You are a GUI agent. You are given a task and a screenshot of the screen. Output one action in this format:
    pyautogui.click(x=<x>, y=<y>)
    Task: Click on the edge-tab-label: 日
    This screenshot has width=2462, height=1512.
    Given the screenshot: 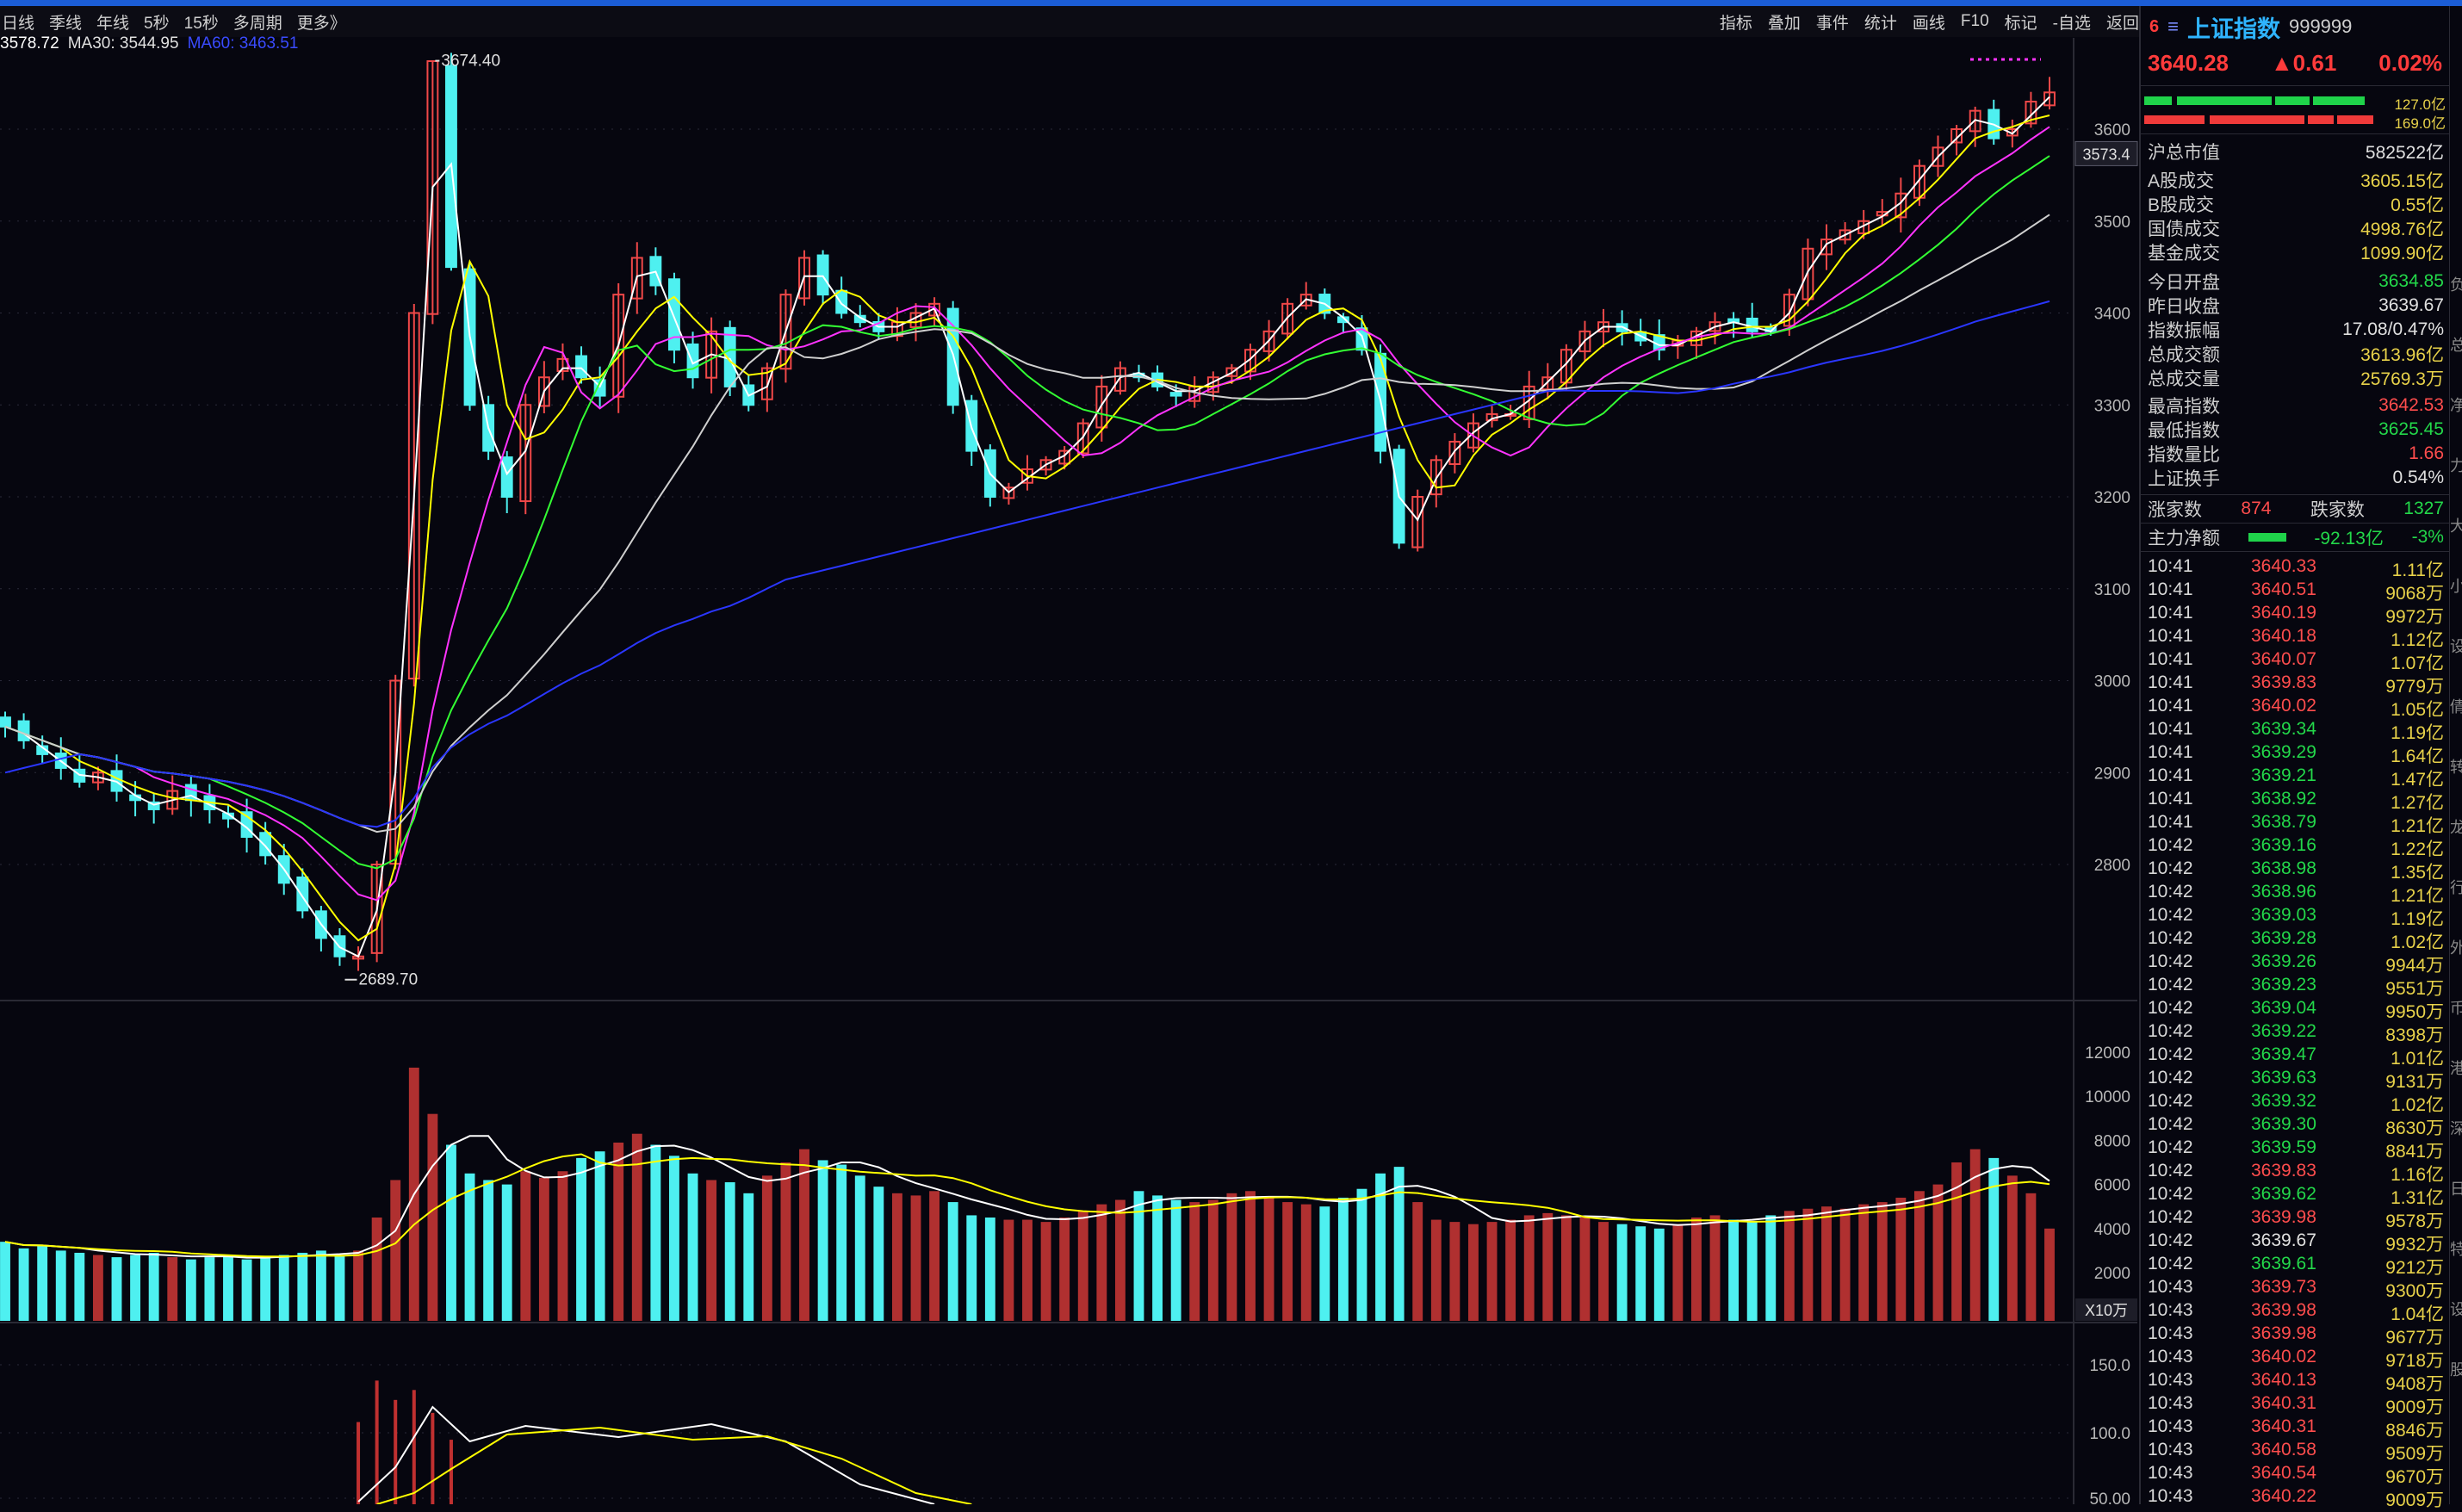 What is the action you would take?
    pyautogui.click(x=2456, y=1189)
    